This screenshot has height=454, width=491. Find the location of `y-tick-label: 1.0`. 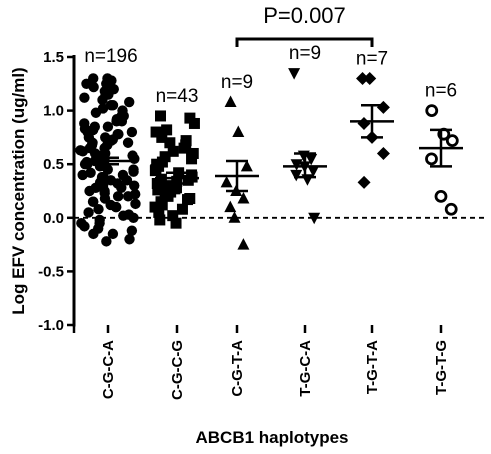

y-tick-label: 1.0 is located at coordinates (53, 111).